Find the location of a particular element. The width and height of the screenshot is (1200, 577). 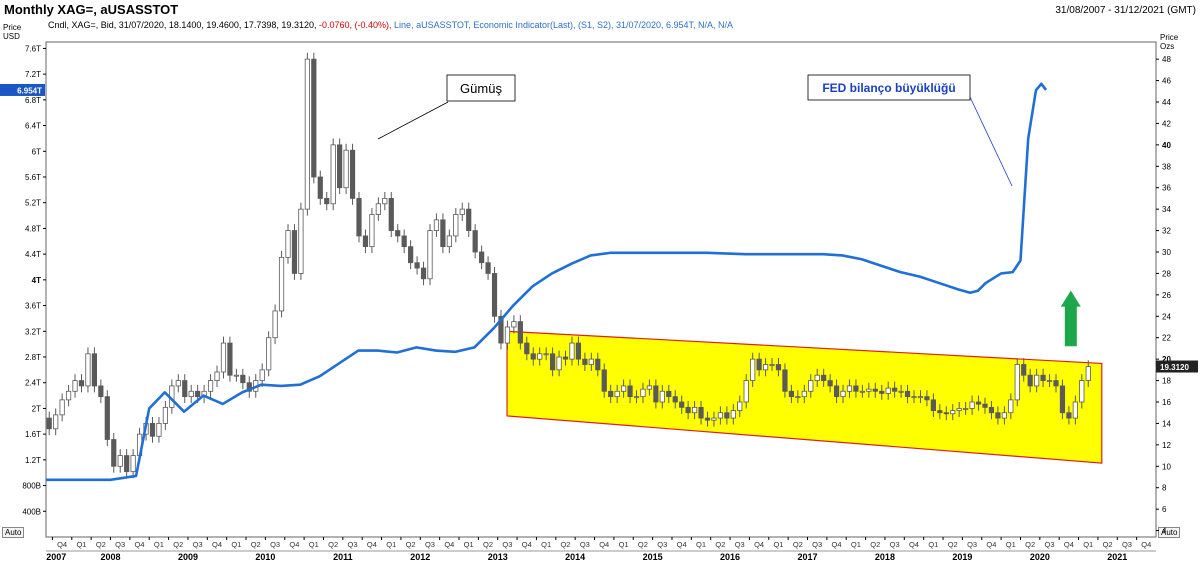

right-tick-label: 42 is located at coordinates (1166, 123).